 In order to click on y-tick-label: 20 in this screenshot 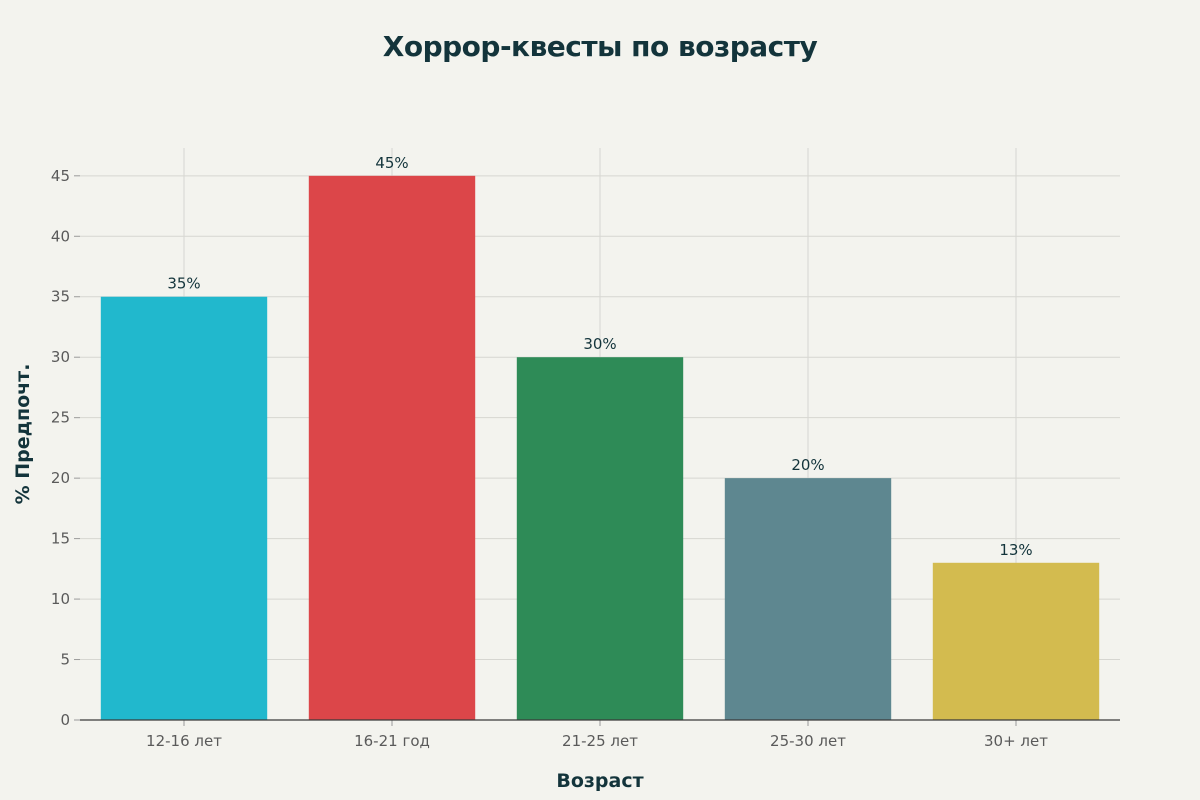, I will do `click(60, 478)`.